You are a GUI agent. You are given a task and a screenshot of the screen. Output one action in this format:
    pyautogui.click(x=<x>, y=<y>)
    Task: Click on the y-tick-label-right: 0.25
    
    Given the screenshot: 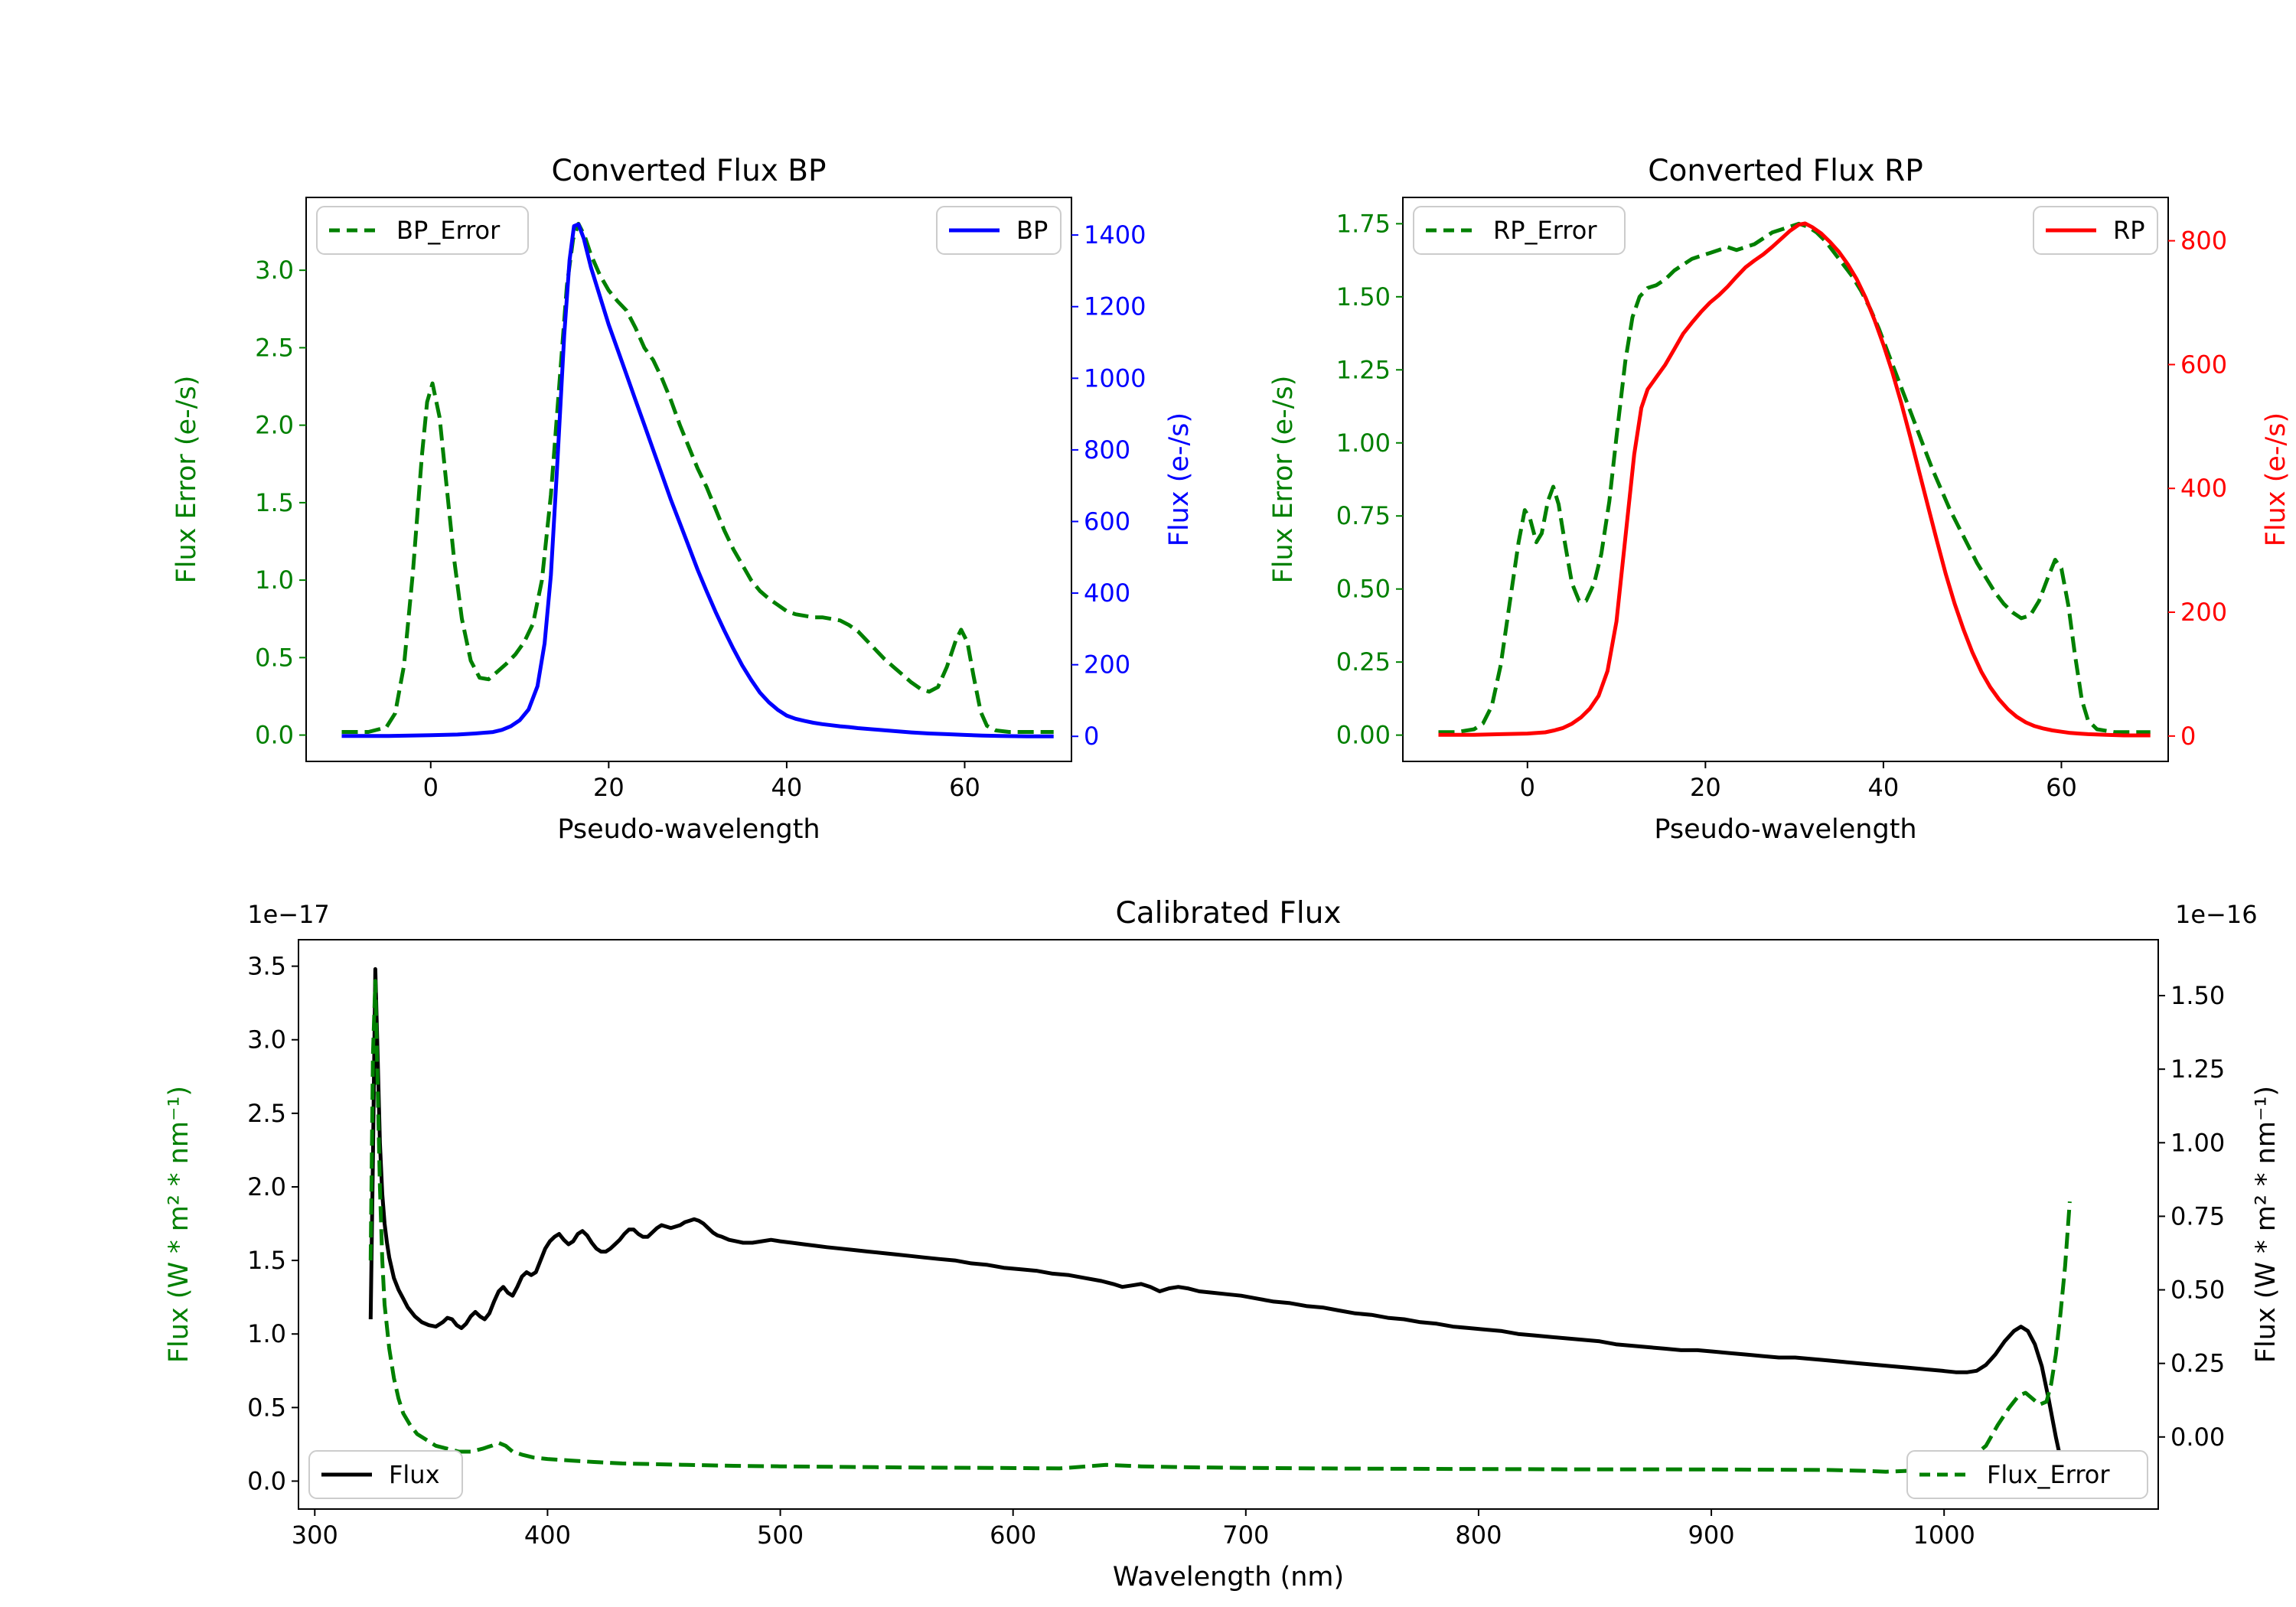 What is the action you would take?
    pyautogui.click(x=2197, y=1363)
    